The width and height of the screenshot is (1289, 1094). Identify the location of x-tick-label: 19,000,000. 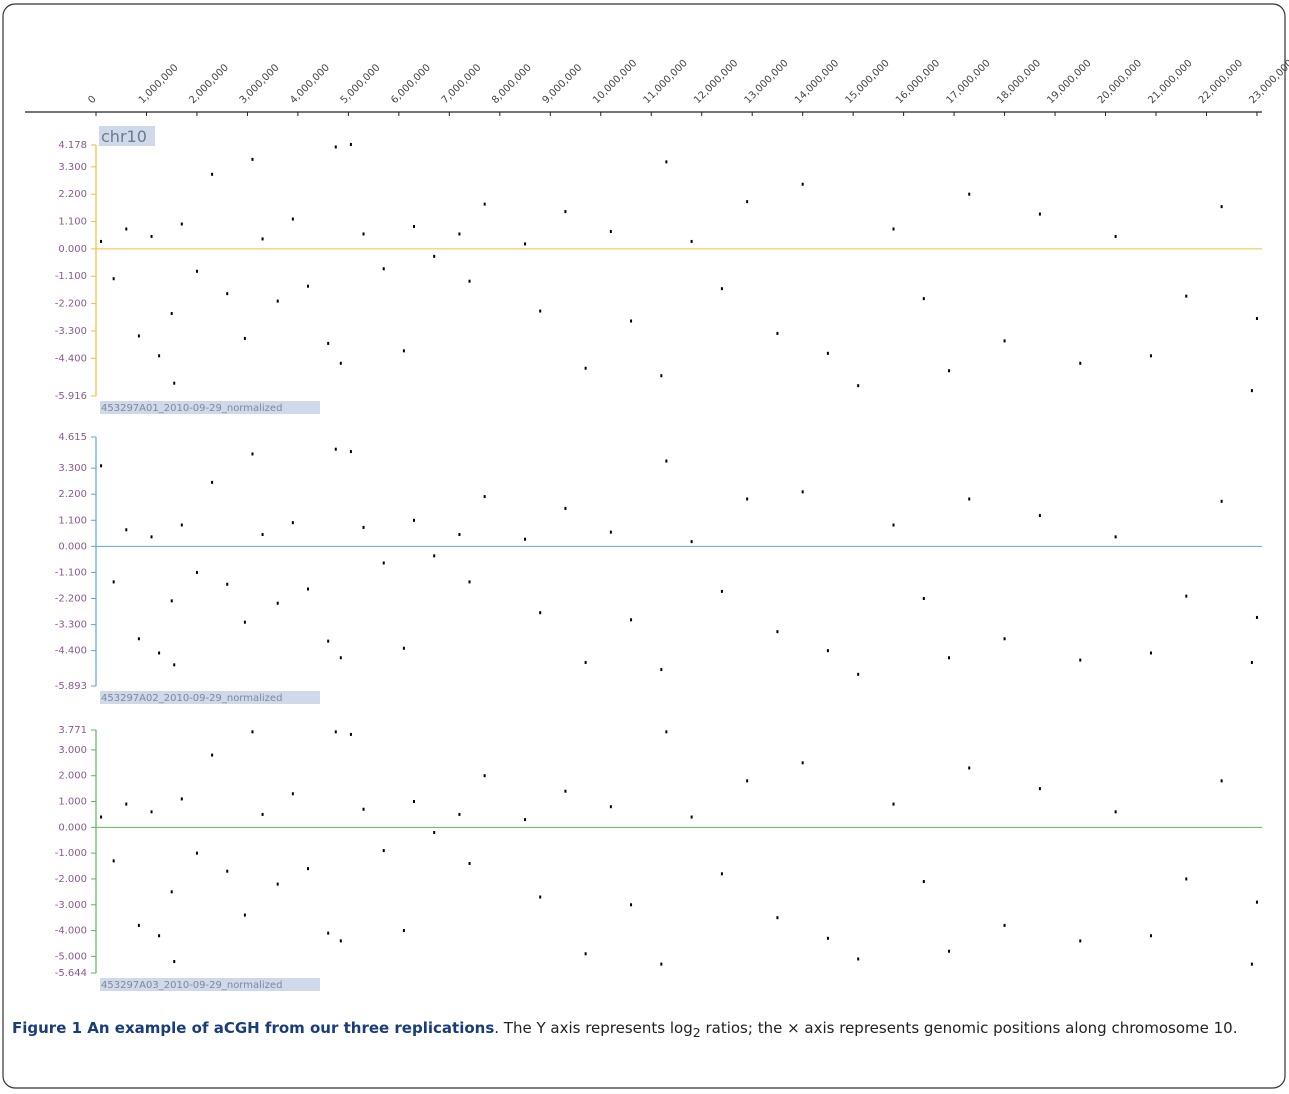
(1069, 82).